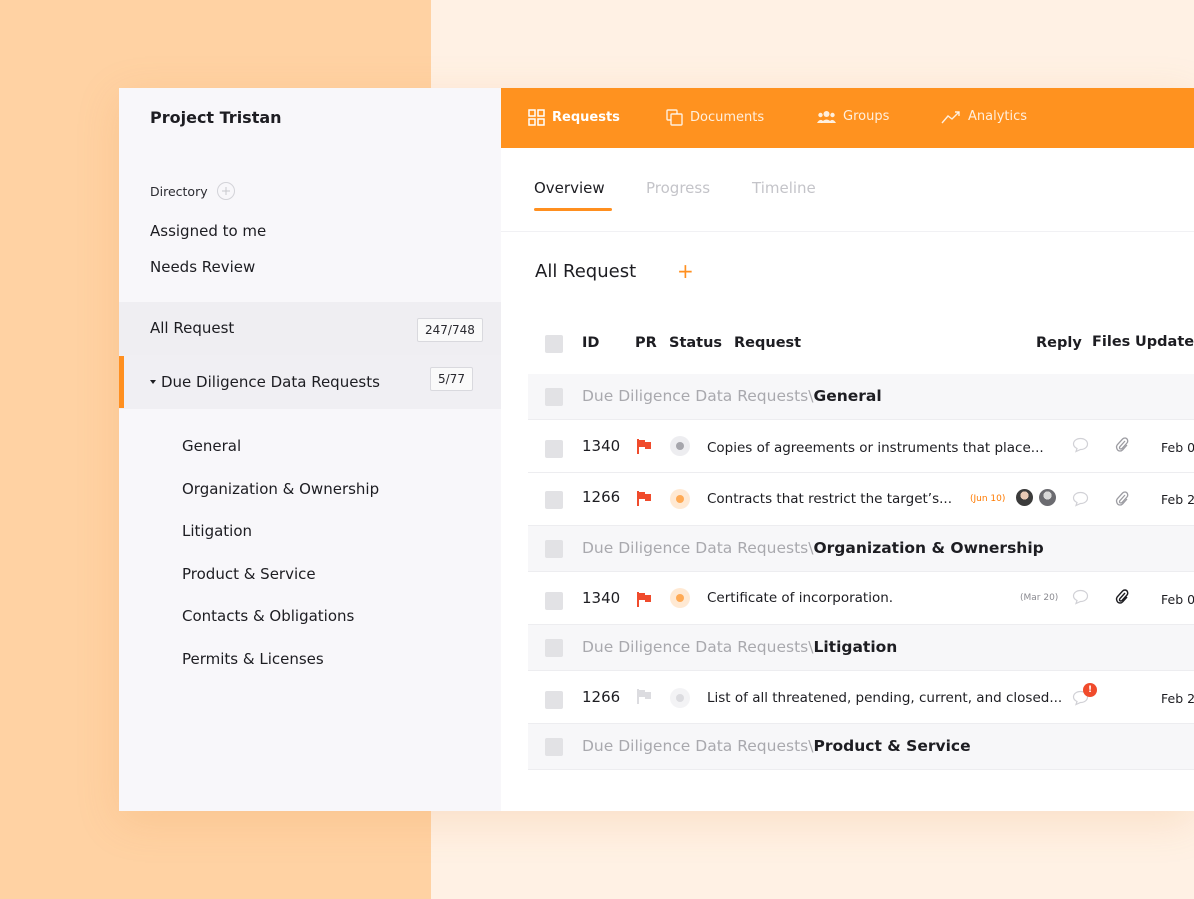 This screenshot has width=1194, height=899. What do you see at coordinates (270, 382) in the screenshot?
I see `due-diligence-label: Due Diligence Data Requests` at bounding box center [270, 382].